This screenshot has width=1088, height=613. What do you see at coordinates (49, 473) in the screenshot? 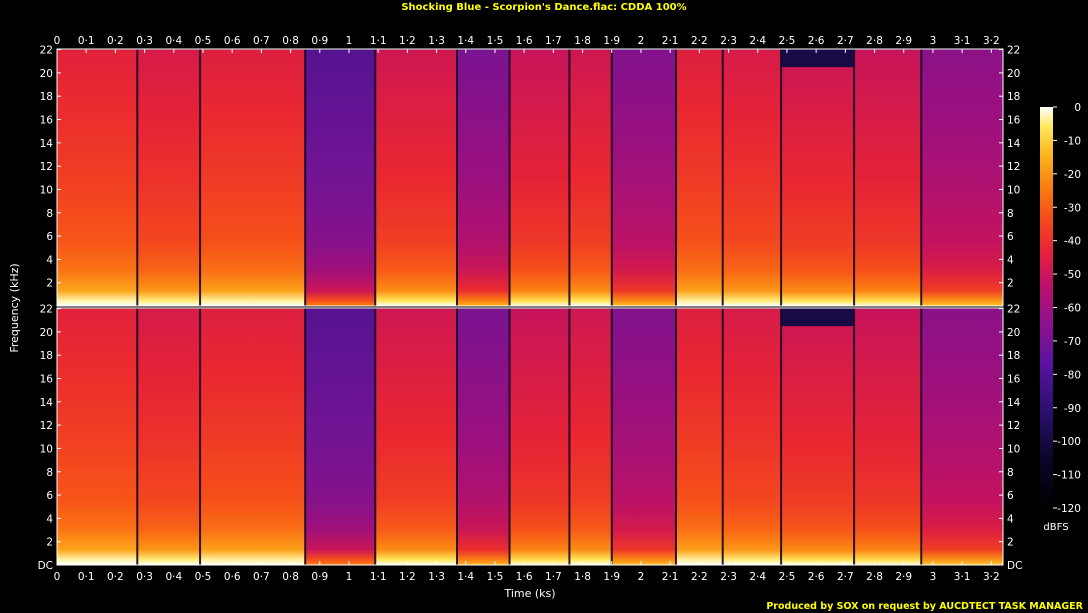
I see `y-tick-label-left: 8` at bounding box center [49, 473].